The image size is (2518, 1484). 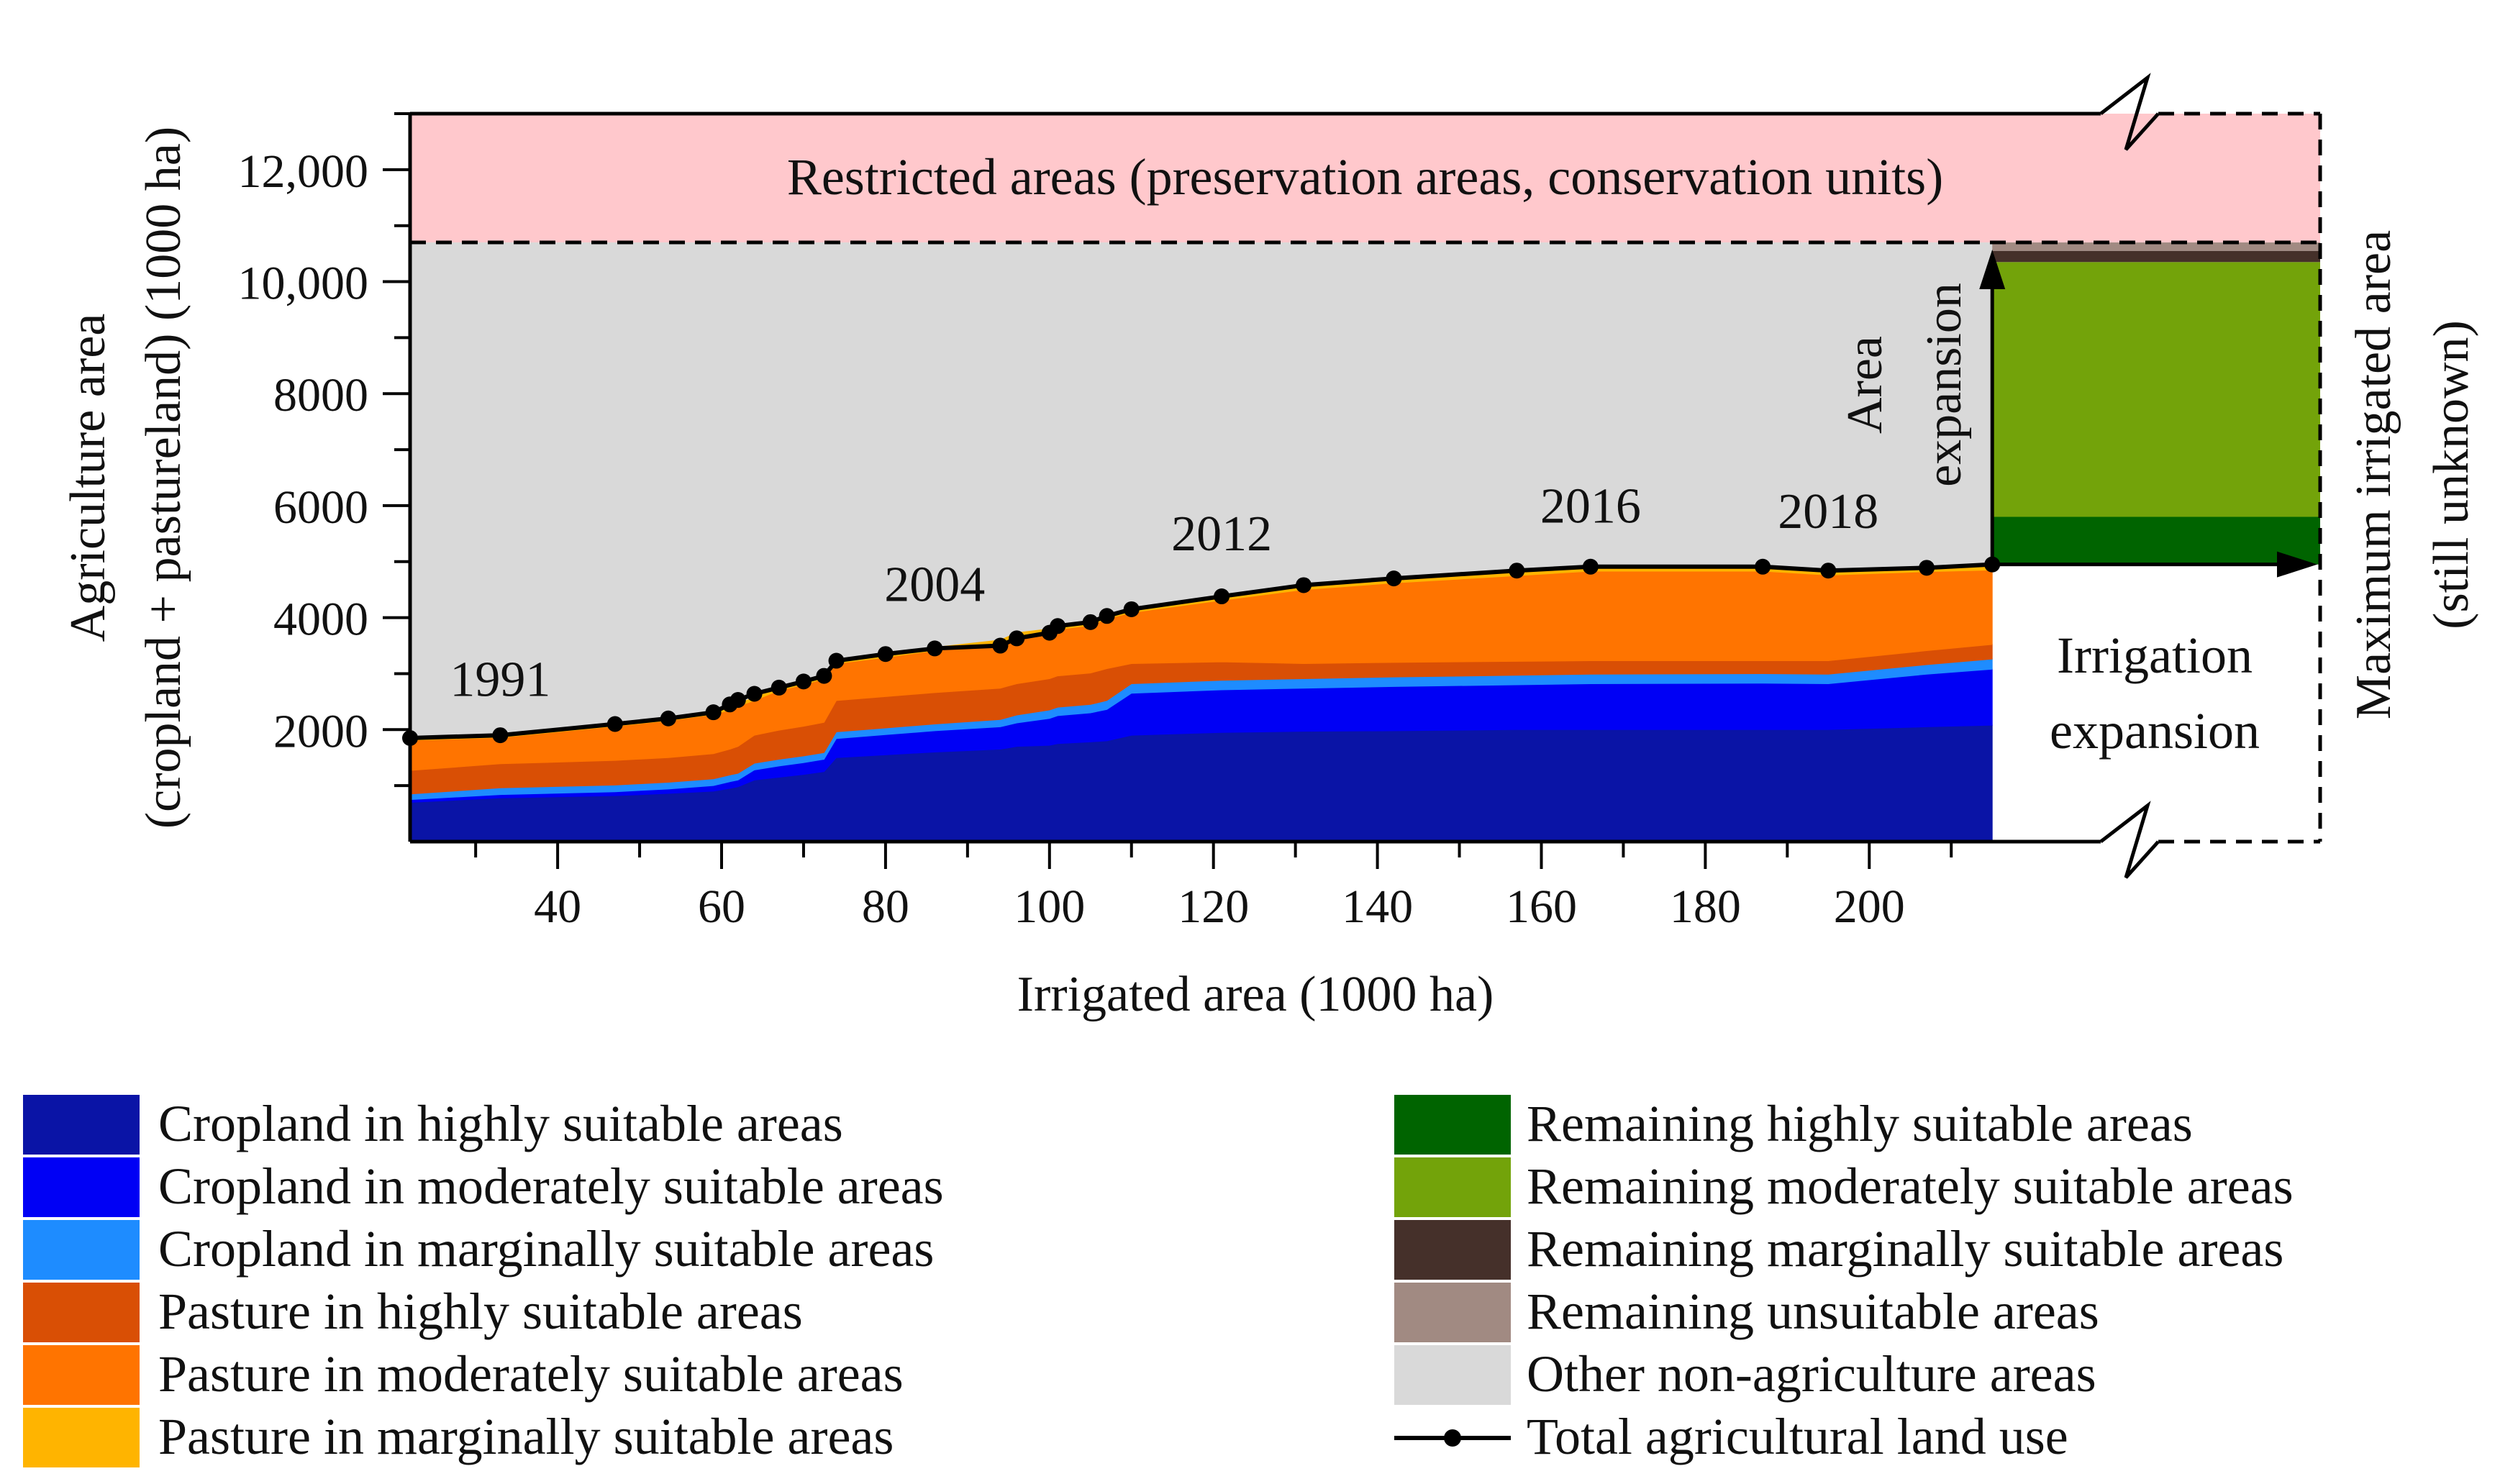 What do you see at coordinates (721, 906) in the screenshot?
I see `x-tick-label: 60` at bounding box center [721, 906].